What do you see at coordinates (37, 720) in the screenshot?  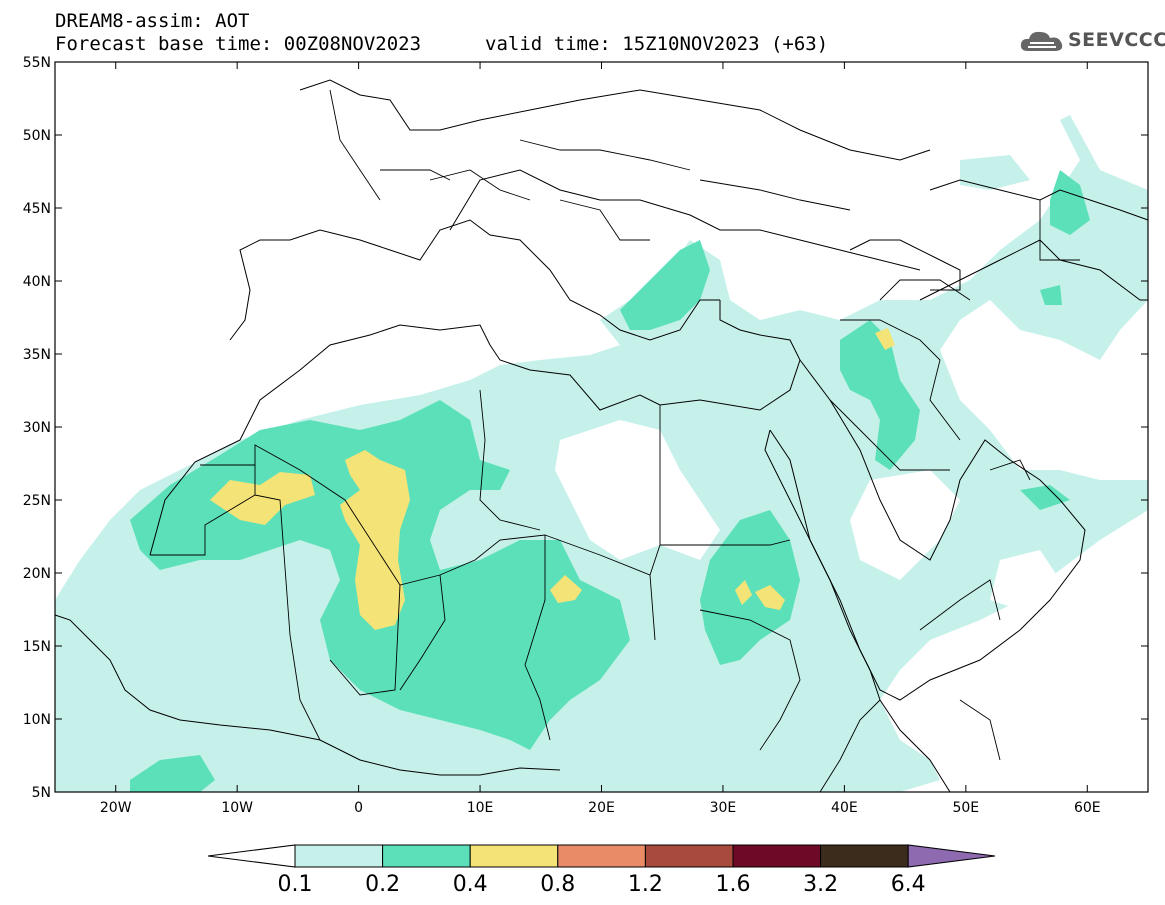 I see `lat-label: 10N` at bounding box center [37, 720].